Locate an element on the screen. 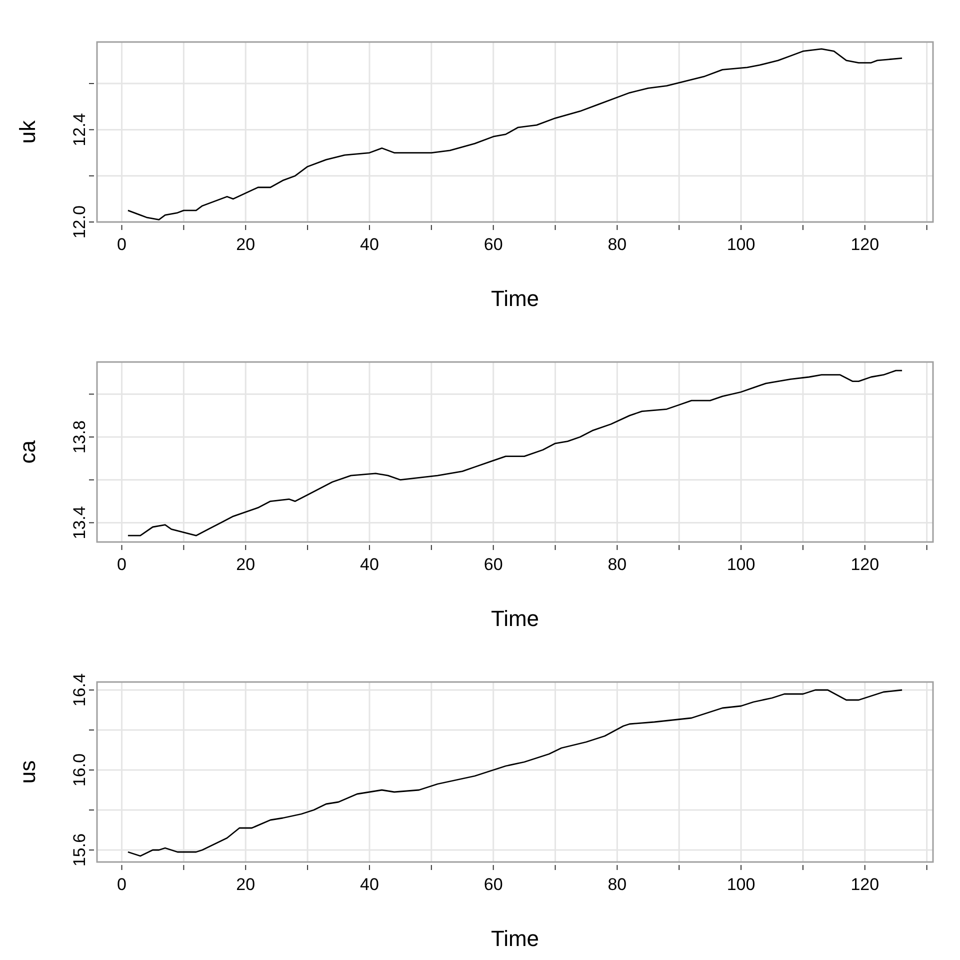 This screenshot has height=960, width=960. y-axis-title: ca is located at coordinates (27, 452).